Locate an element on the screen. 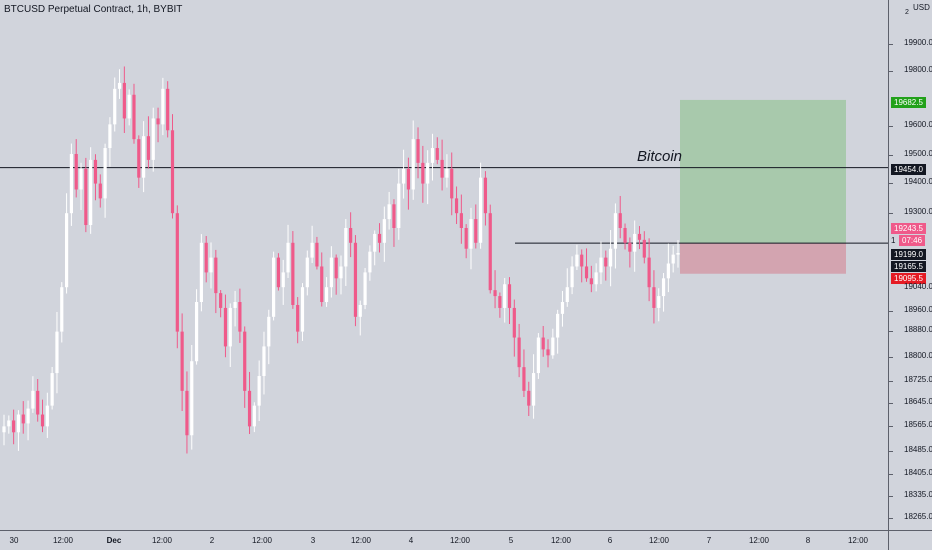 The image size is (932, 550). price-tick: 18335.0 is located at coordinates (918, 494).